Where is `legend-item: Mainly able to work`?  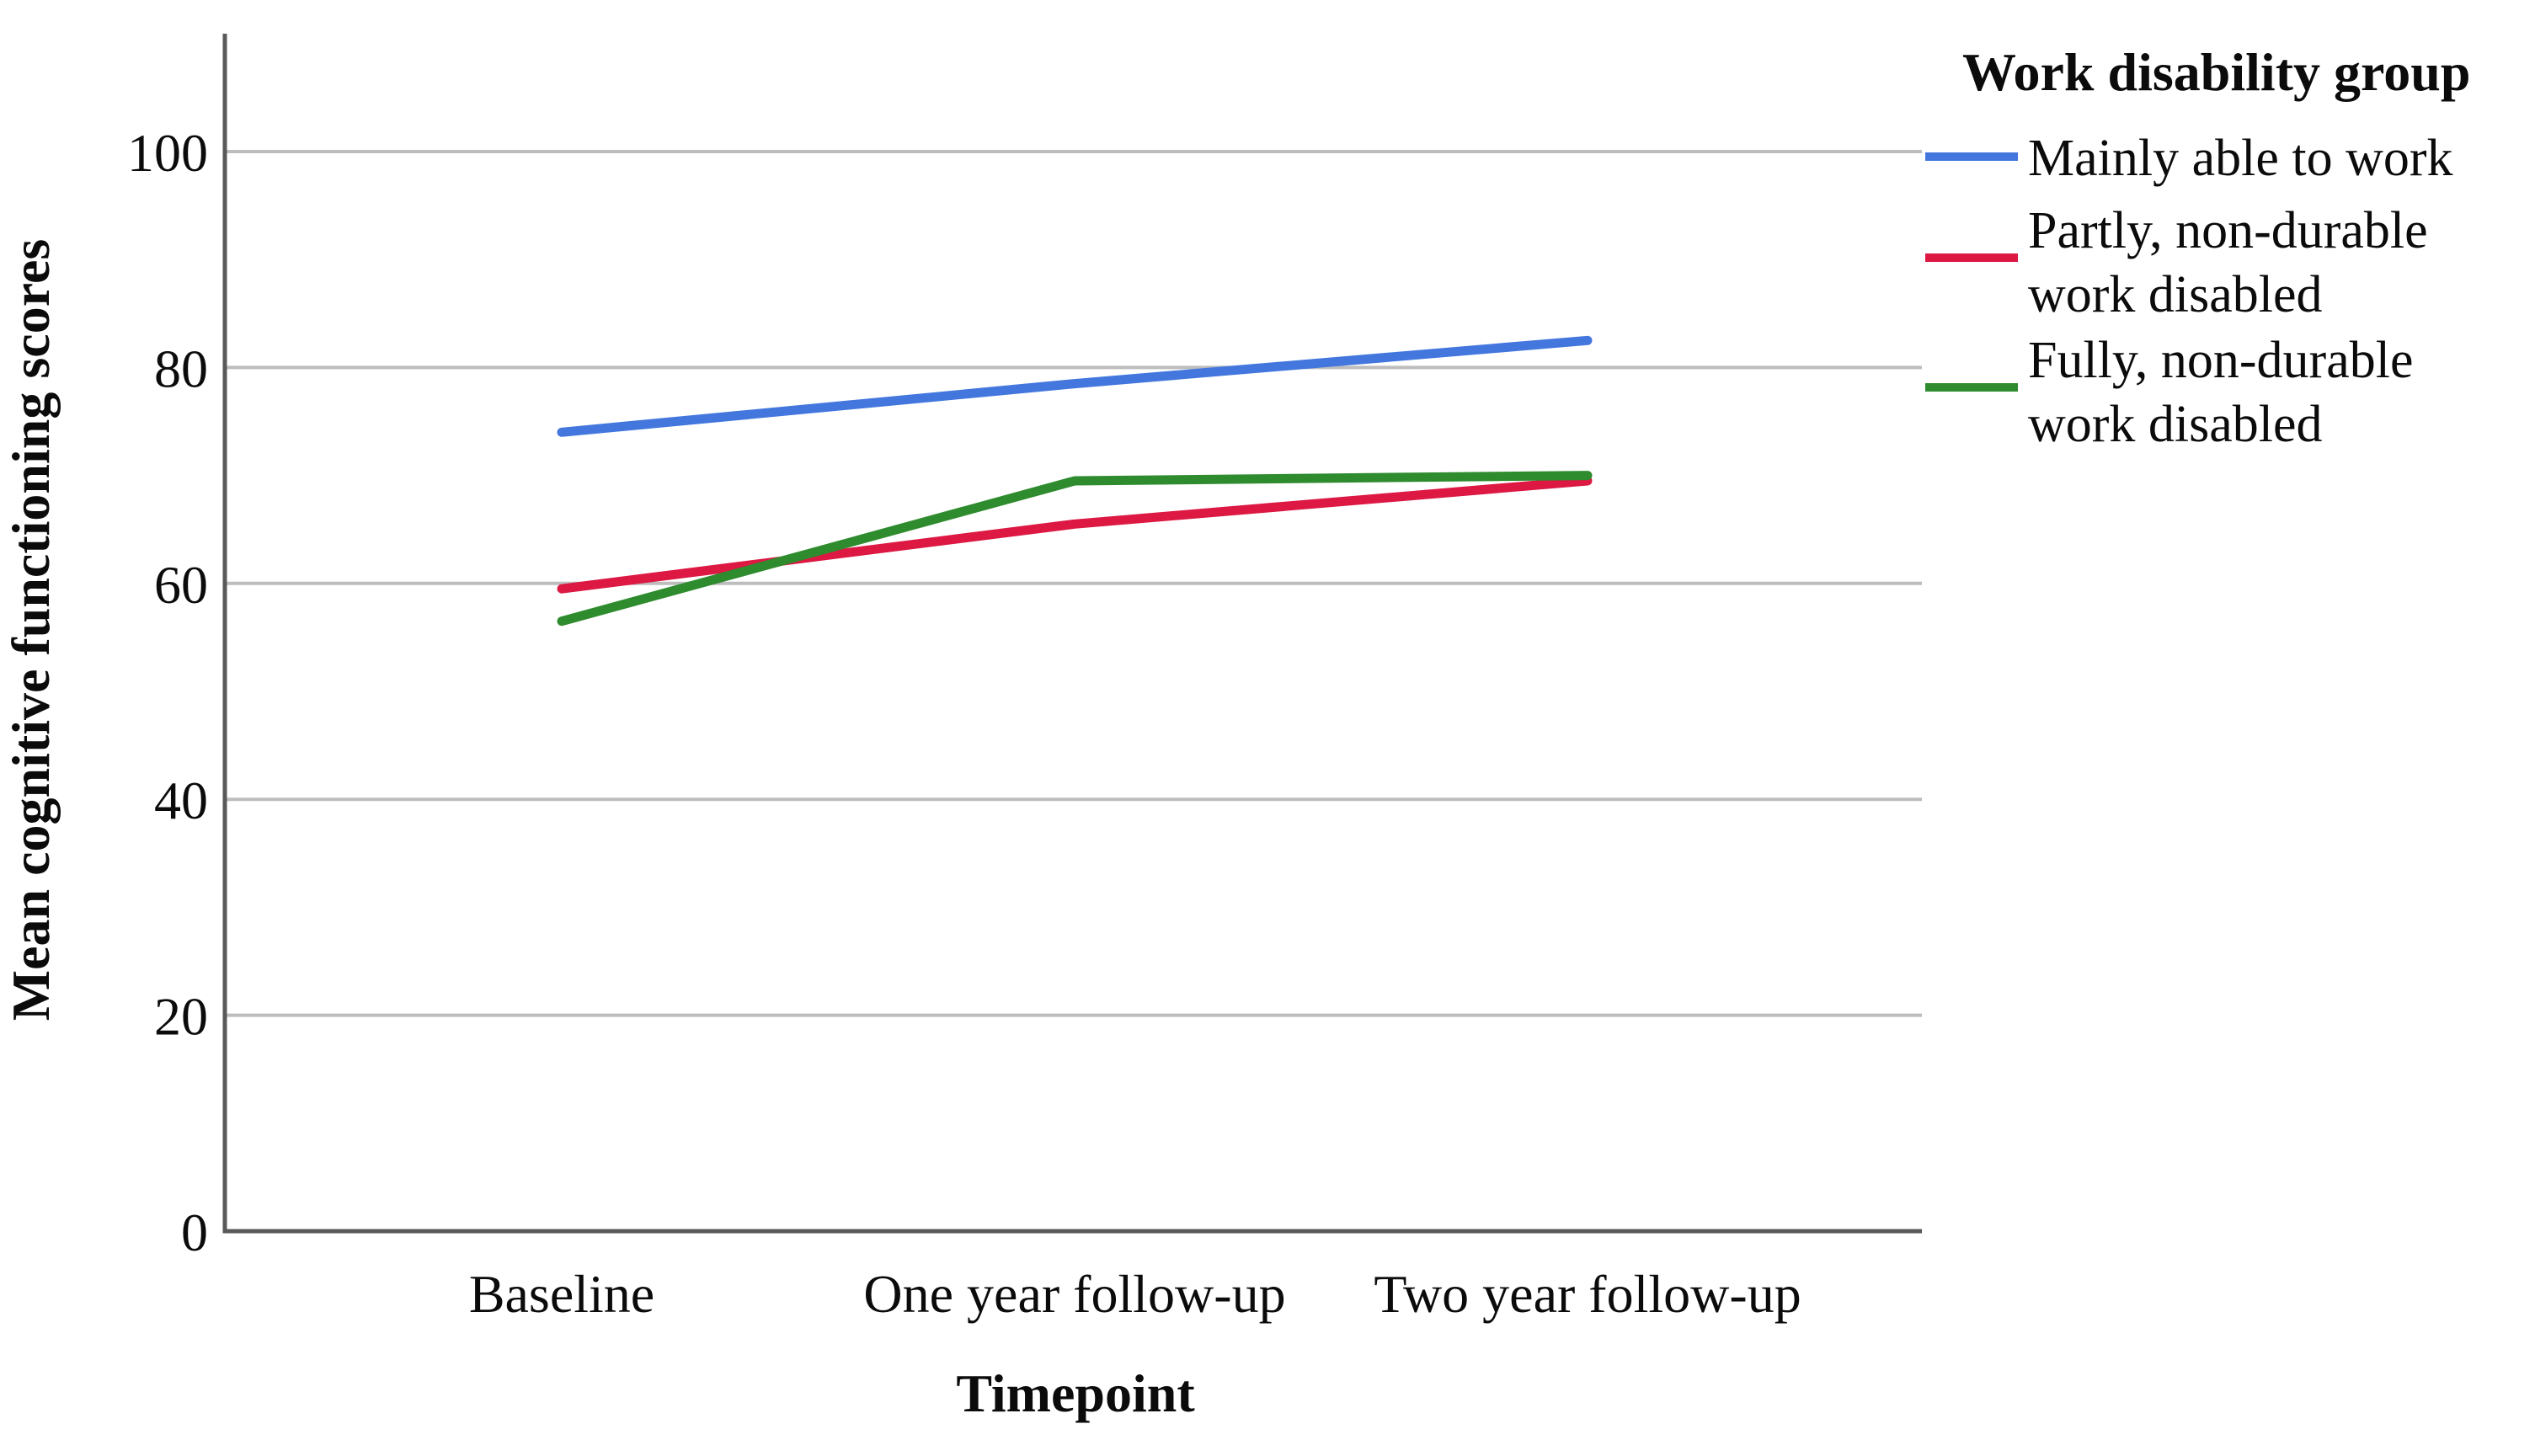
legend-item: Mainly able to work is located at coordinates (2189, 158).